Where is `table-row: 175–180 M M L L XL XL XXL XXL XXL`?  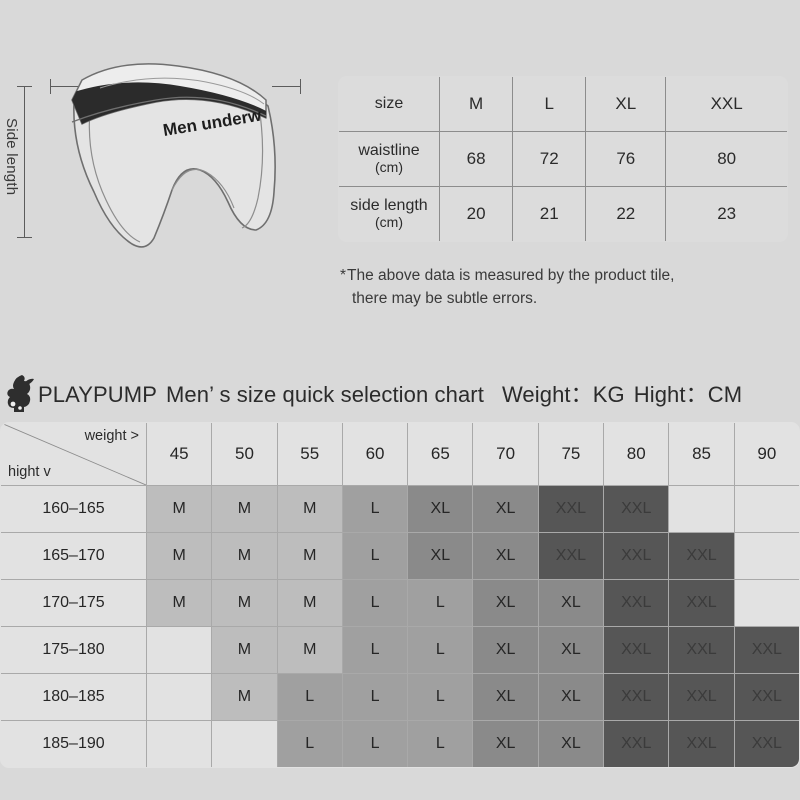 table-row: 175–180 M M L L XL XL XXL XXL XXL is located at coordinates (400, 650).